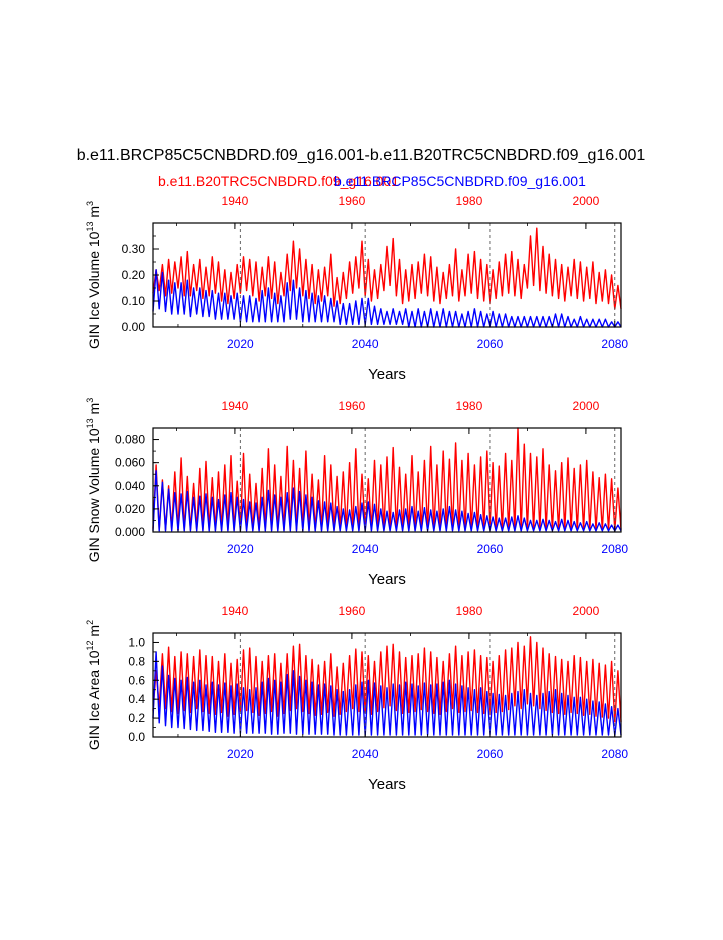 Image resolution: width=723 pixels, height=940 pixels. Describe the element at coordinates (134, 301) in the screenshot. I see `y-tick-label: 0.10` at that location.